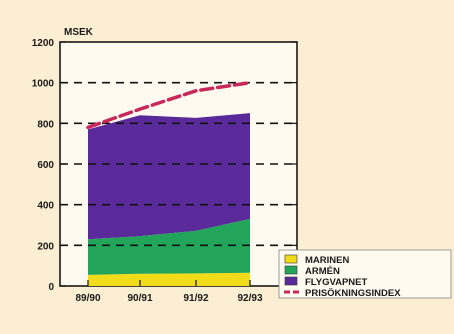 This screenshot has height=334, width=454. Describe the element at coordinates (353, 293) in the screenshot. I see `legend-label: PRISÖKNINGSINDEX` at that location.